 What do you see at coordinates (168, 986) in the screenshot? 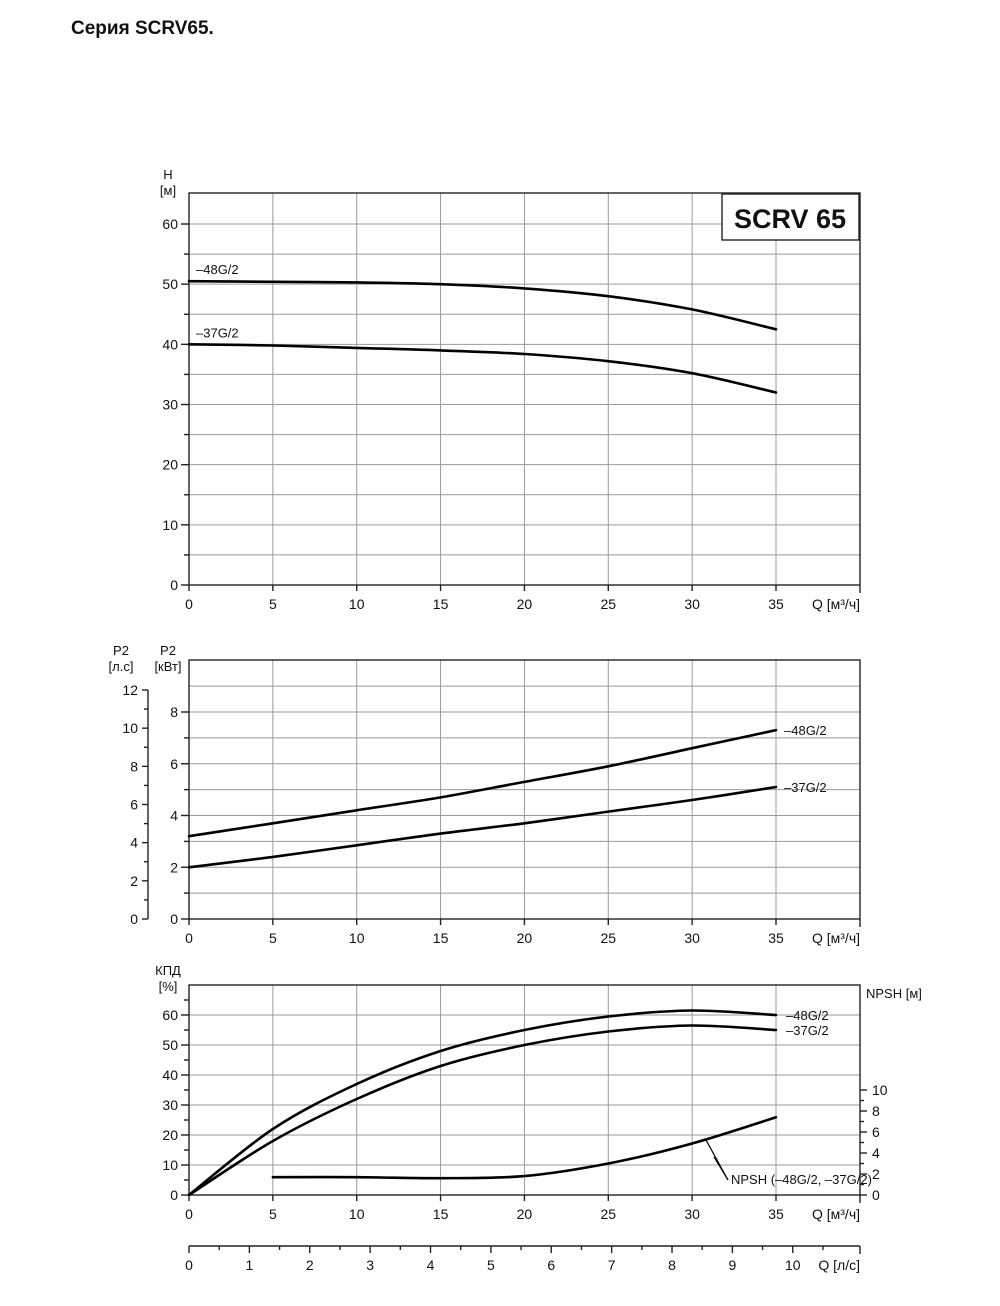
I see `y-axis-unit: [%]` at bounding box center [168, 986].